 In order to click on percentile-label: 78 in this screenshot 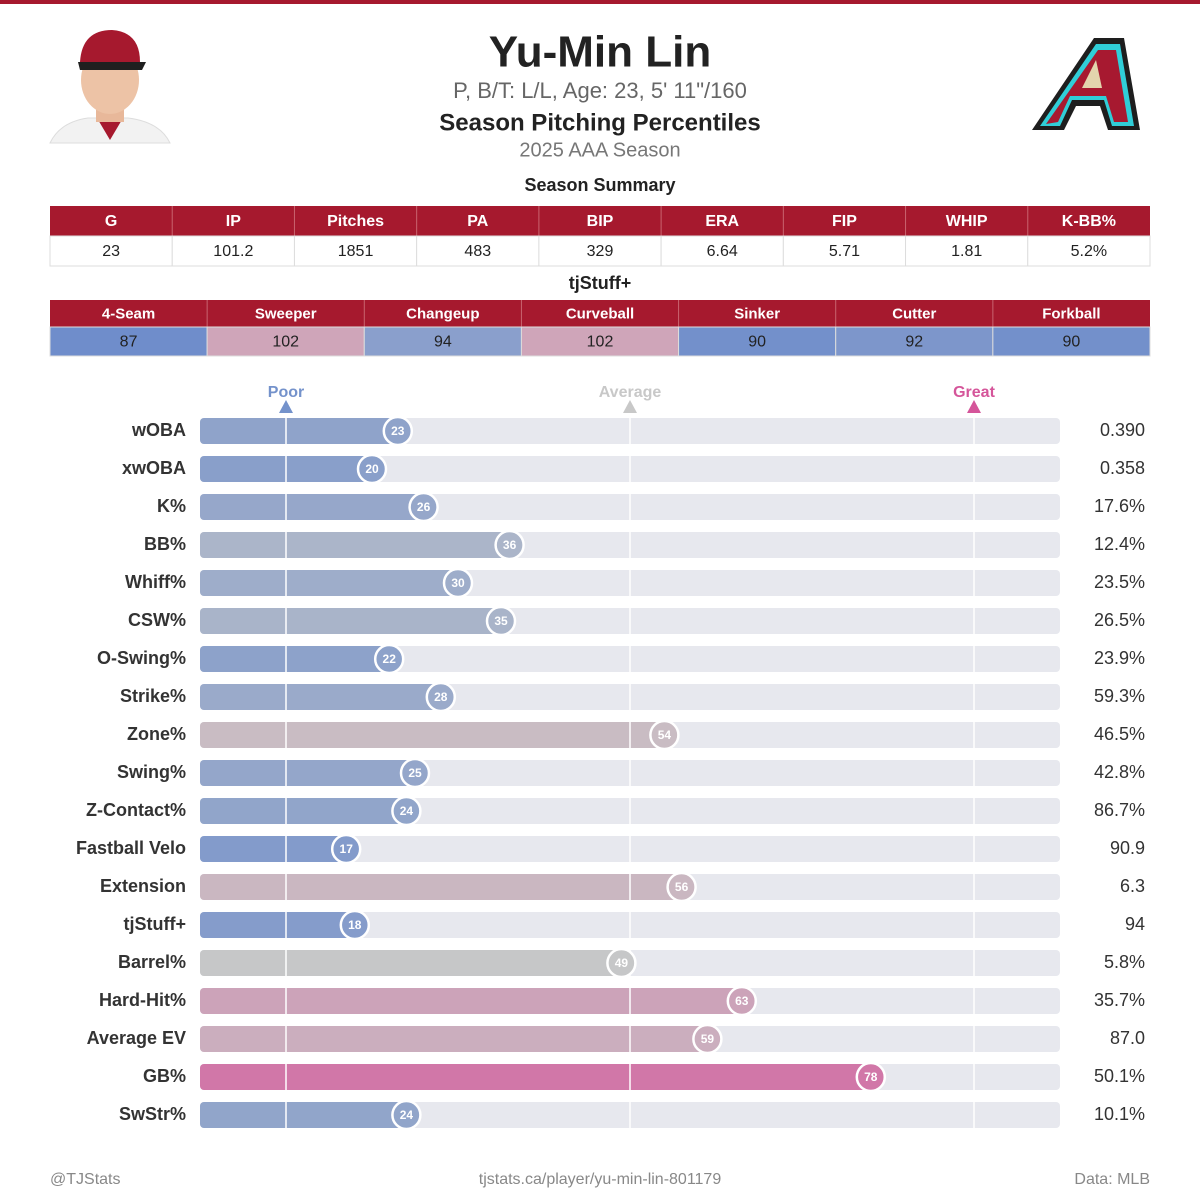, I will do `click(871, 1077)`.